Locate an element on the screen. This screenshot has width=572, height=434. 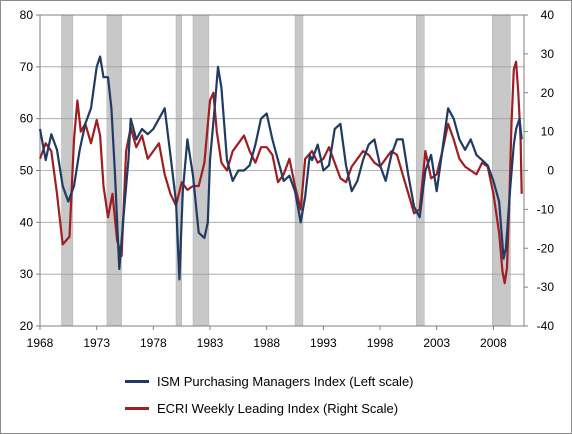
x-tick-label-1993: 1993 is located at coordinates (323, 343).